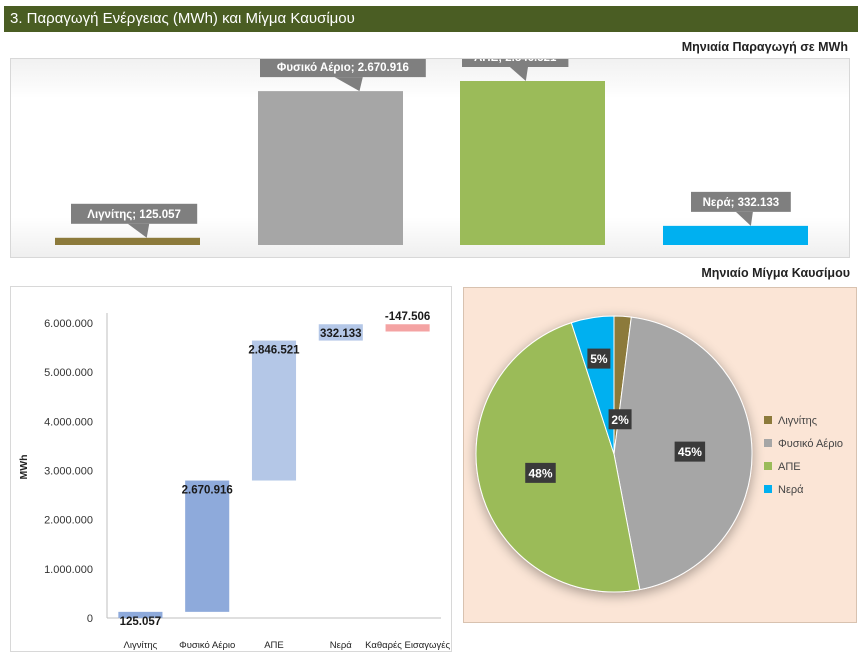 This screenshot has height=656, width=862. Describe the element at coordinates (797, 421) in the screenshot. I see `legend-label-item-0: Λιγνίτης` at that location.